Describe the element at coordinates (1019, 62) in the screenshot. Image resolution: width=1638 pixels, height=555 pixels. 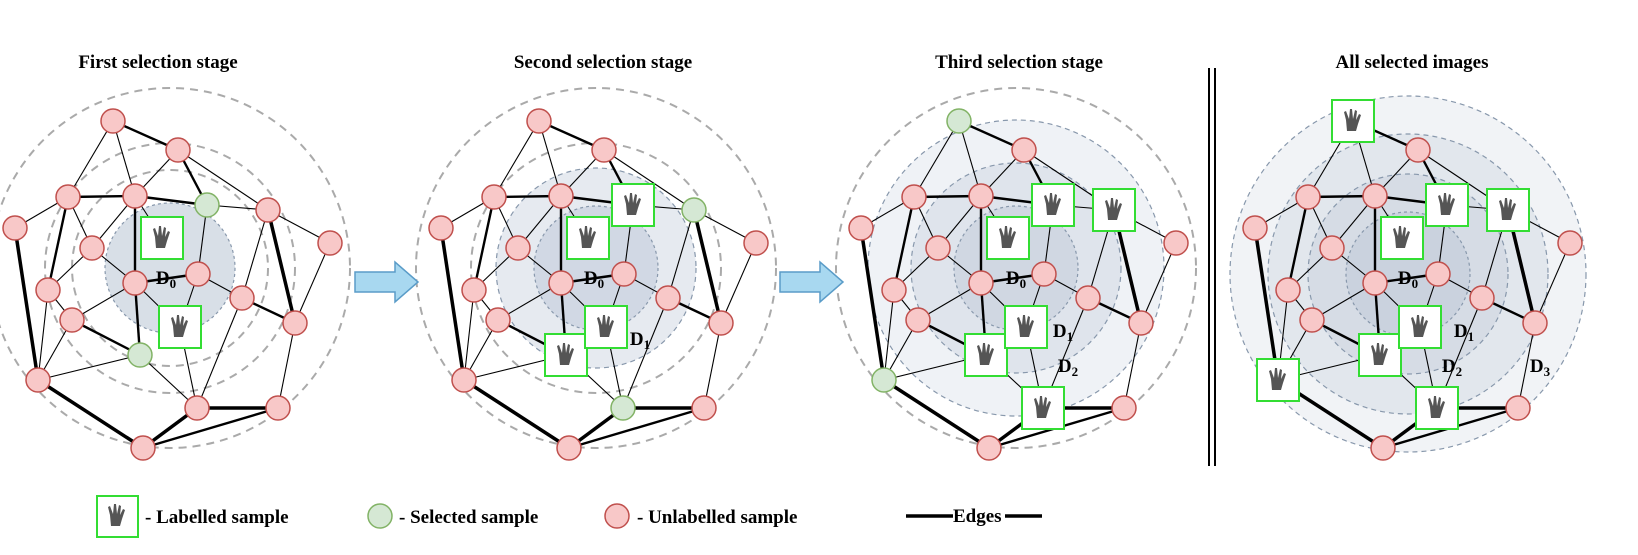
I see `panel-title-3: Third selection stage` at that location.